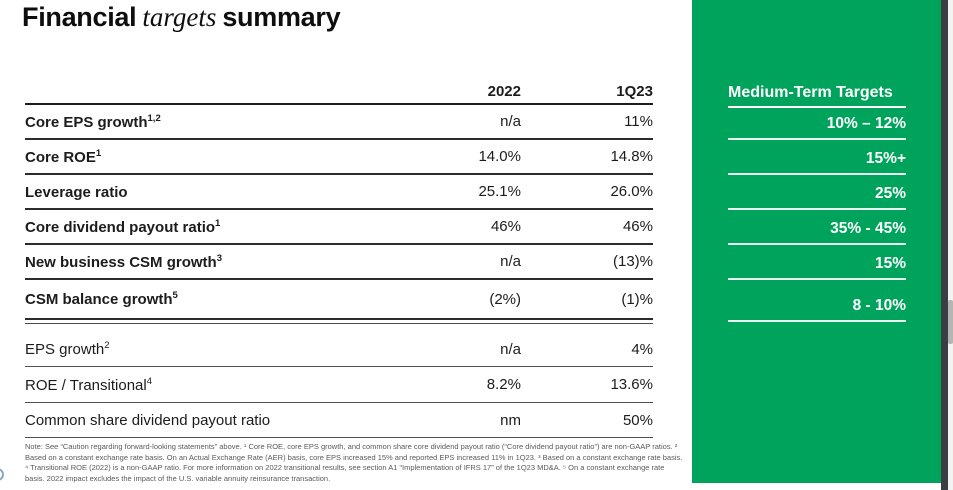 This screenshot has height=490, width=953. I want to click on value-1q23: (13)%, so click(632, 261).